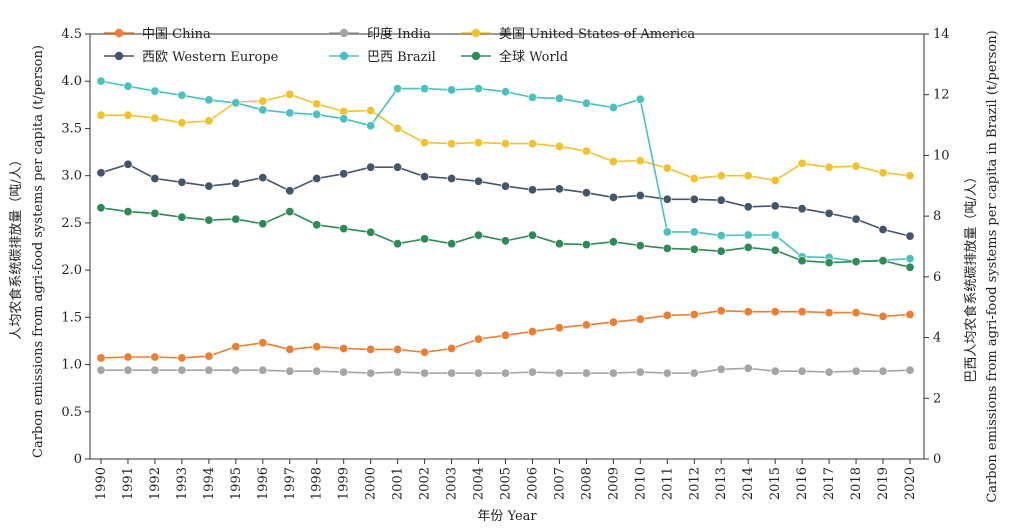  Describe the element at coordinates (910, 483) in the screenshot. I see `x-tick-label: 2020` at that location.